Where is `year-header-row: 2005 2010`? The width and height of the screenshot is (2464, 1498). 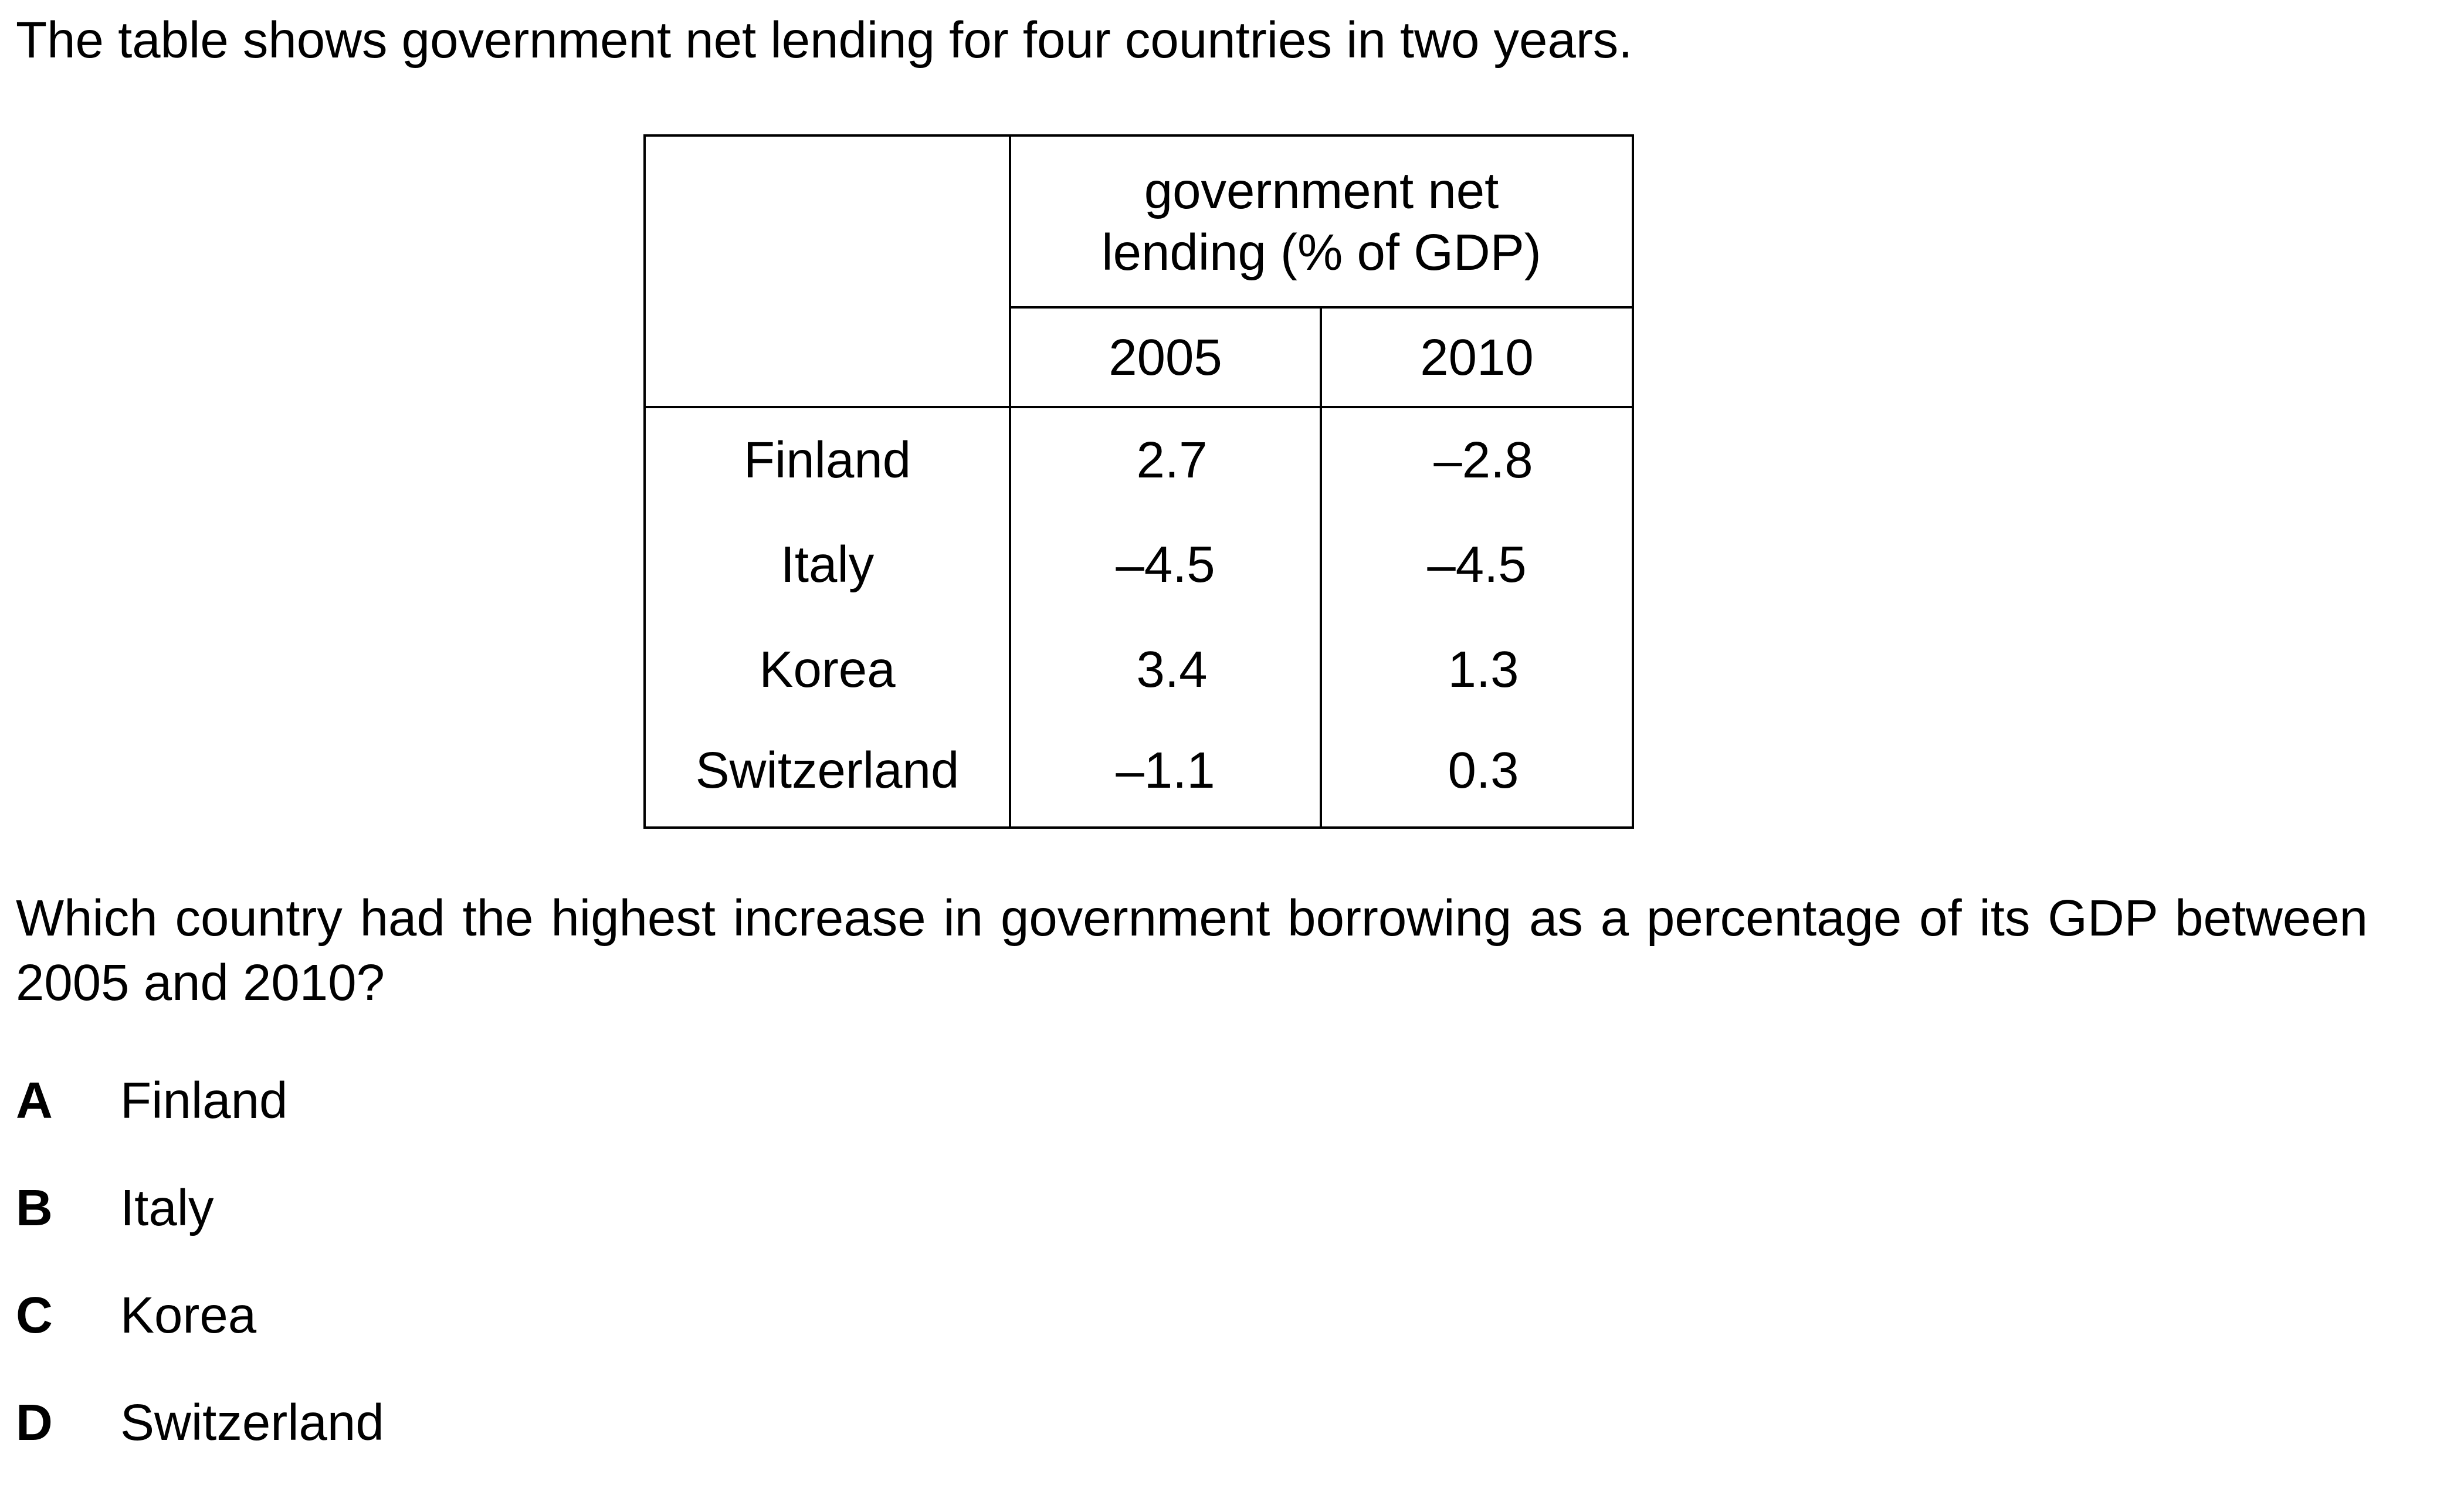 year-header-row: 2005 2010 is located at coordinates (1140, 357).